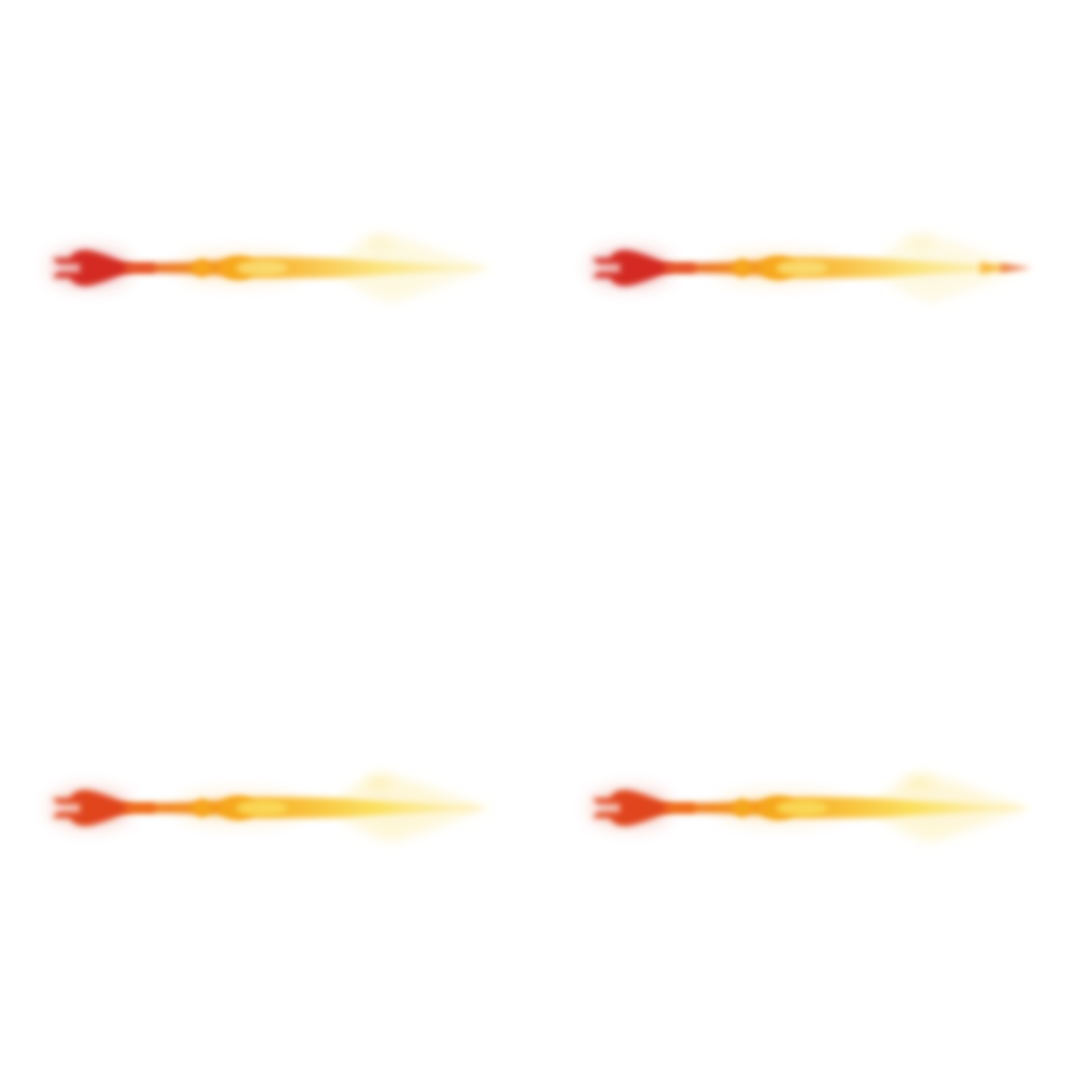  I want to click on spear-tip-glow, so click(995, 268).